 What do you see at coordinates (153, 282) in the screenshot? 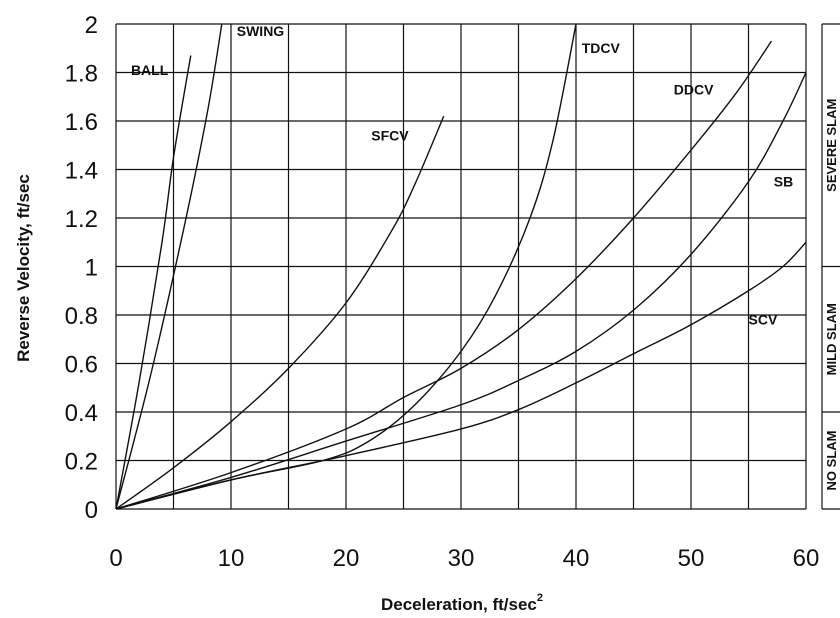
I see `series-line-ball` at bounding box center [153, 282].